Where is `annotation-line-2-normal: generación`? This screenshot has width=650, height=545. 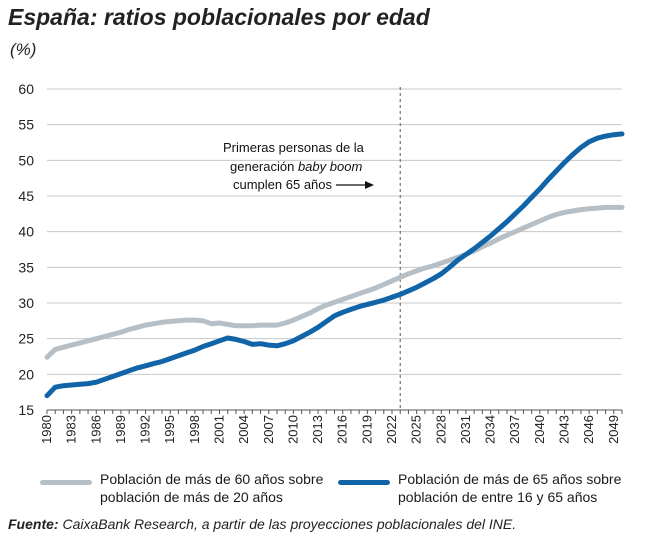
annotation-line-2-normal: generación is located at coordinates (264, 166).